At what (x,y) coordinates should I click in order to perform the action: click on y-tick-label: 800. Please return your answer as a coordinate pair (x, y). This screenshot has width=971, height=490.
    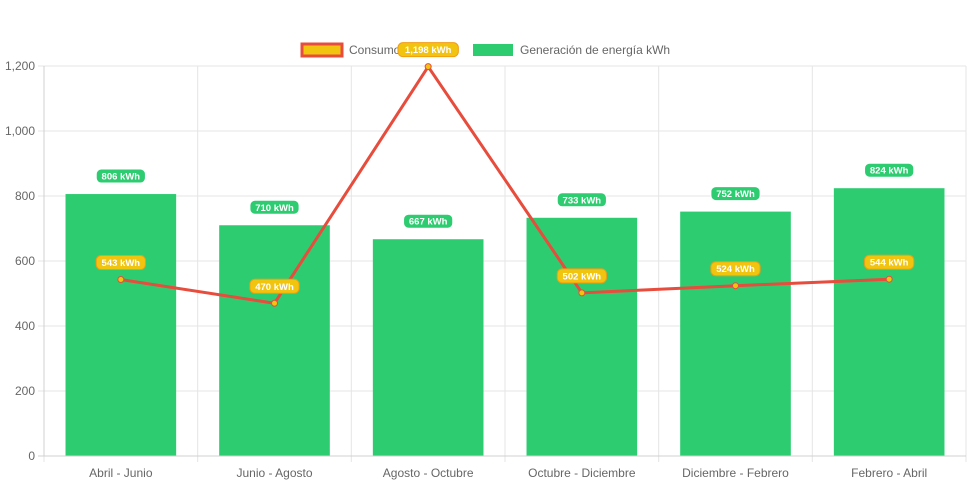
    Looking at the image, I should click on (25, 196).